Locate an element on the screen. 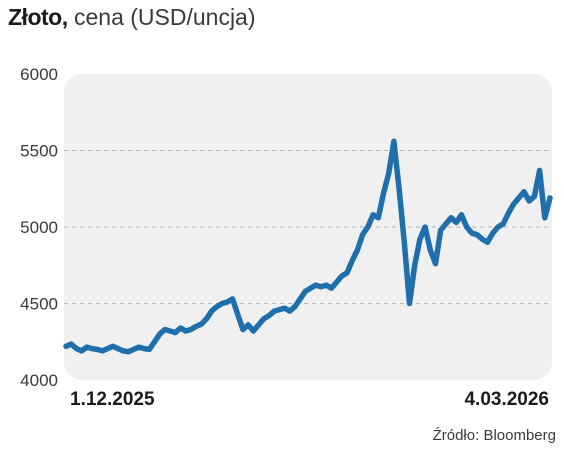 The width and height of the screenshot is (564, 451). chart-title-main: Złoto, is located at coordinates (38, 17).